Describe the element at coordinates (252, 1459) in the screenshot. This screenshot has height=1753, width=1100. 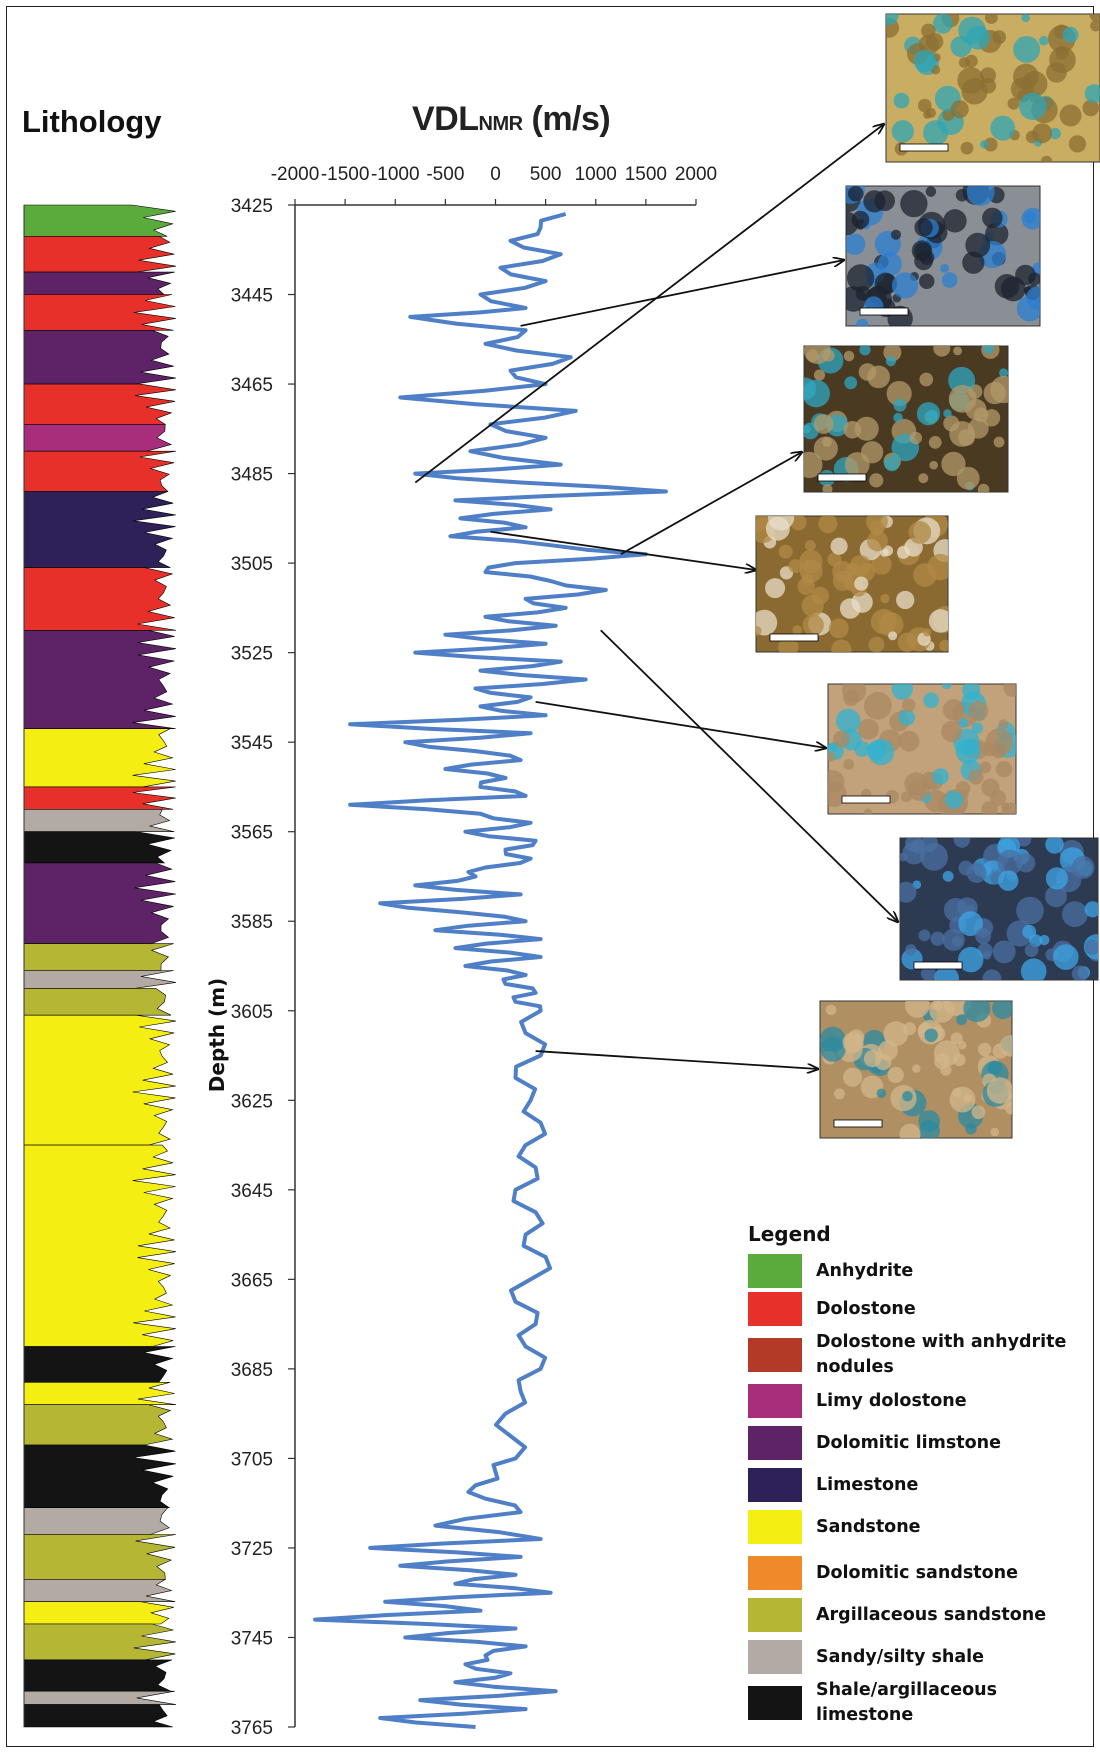
I see `y-tick-label: 3705` at that location.